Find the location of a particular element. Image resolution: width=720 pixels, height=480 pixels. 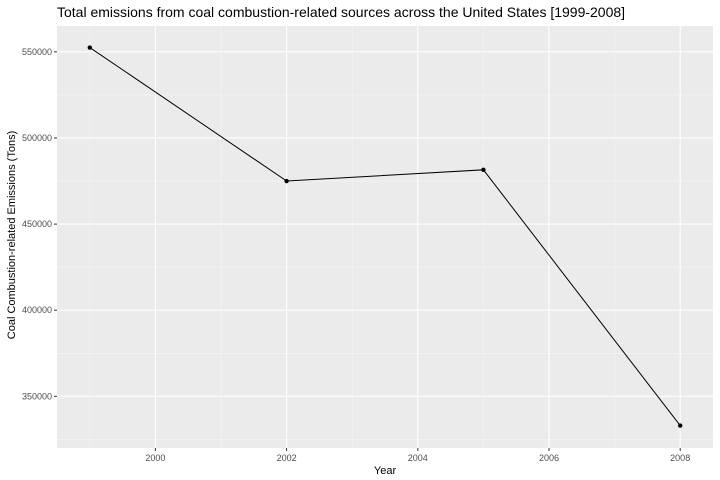

x-tick-label: 2004 is located at coordinates (418, 458).